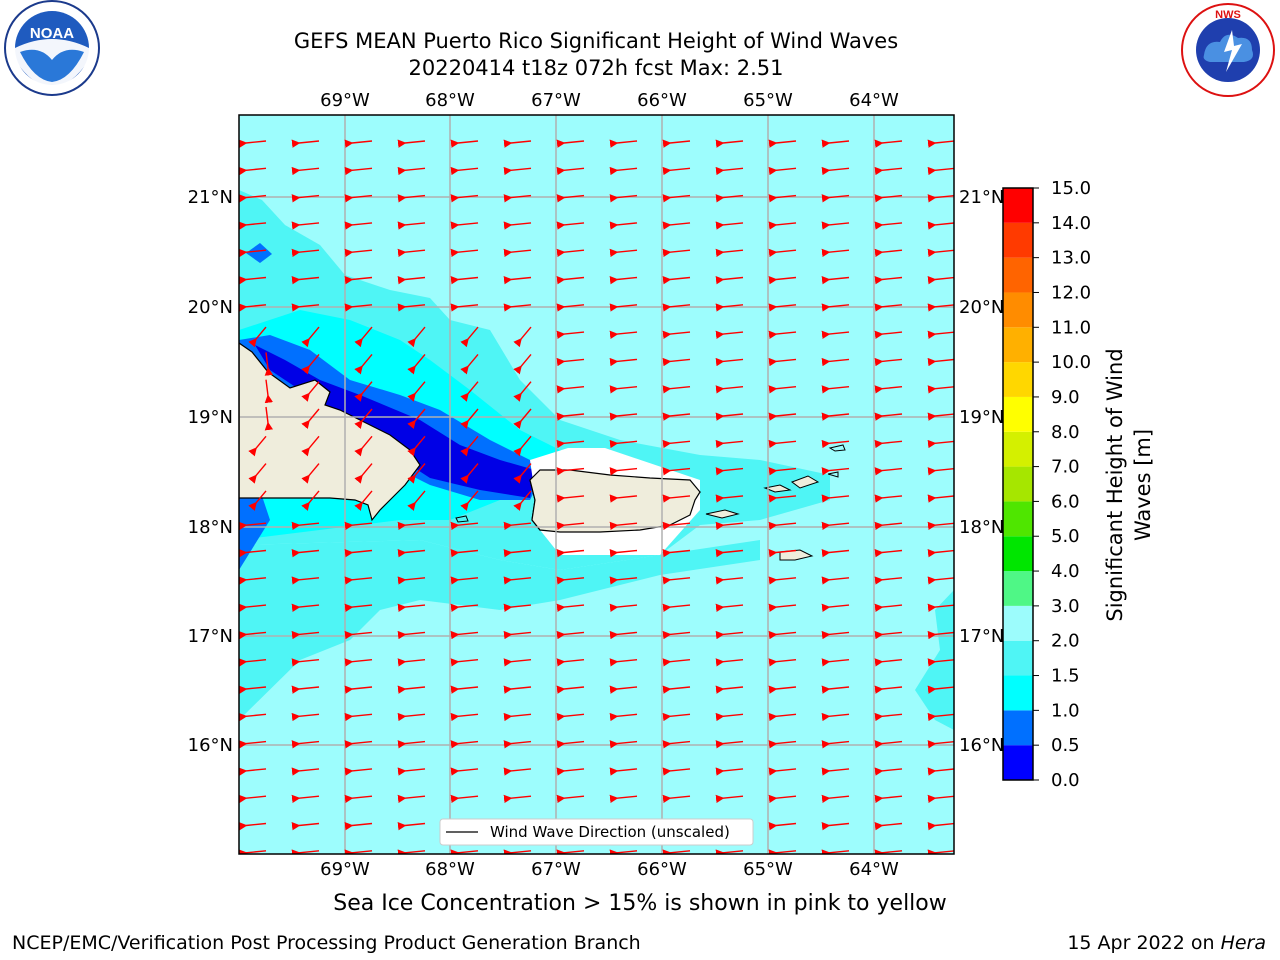 The height and width of the screenshot is (960, 1280). Describe the element at coordinates (1071, 188) in the screenshot. I see `colorbar-tick-label: 15.0` at that location.